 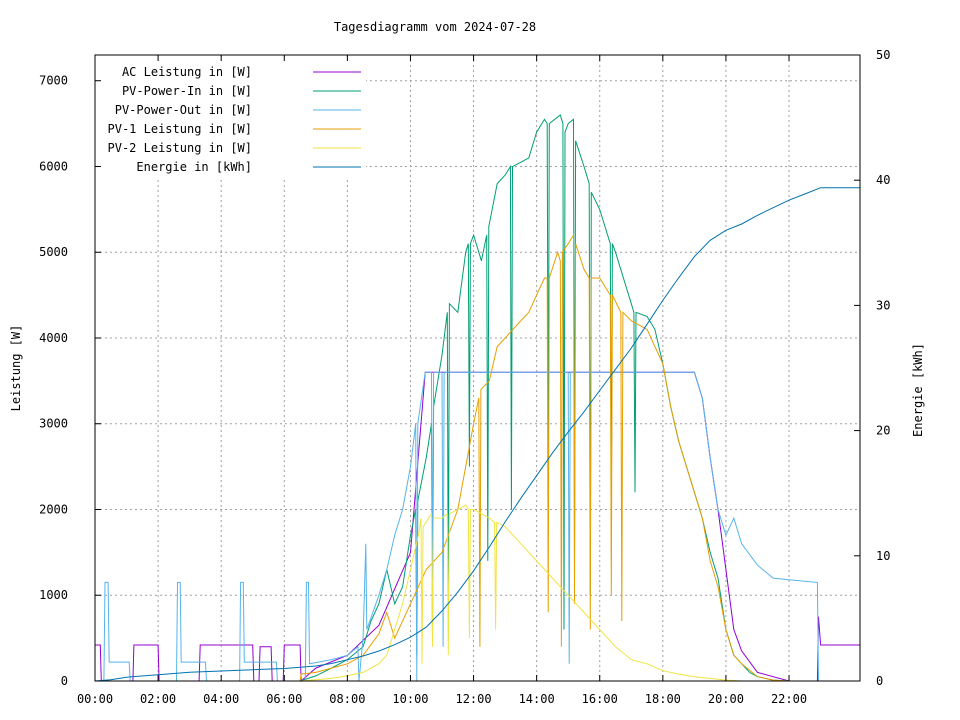 What do you see at coordinates (53, 424) in the screenshot?
I see `y-tick-label: 3000` at bounding box center [53, 424].